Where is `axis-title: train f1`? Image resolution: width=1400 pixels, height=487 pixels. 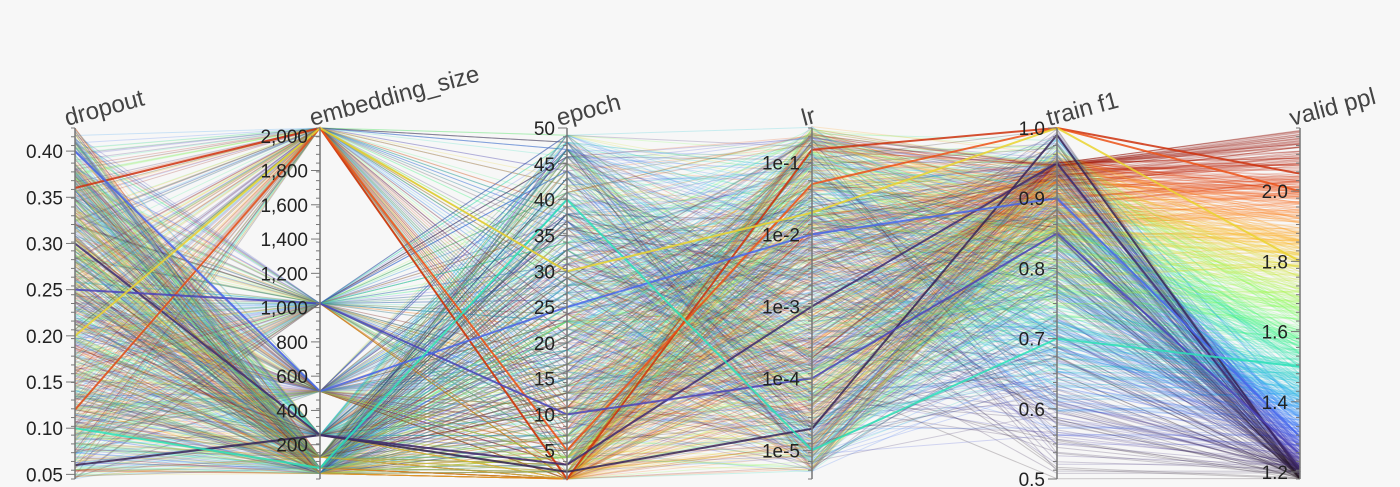
axis-title: train f1 is located at coordinates (1083, 109).